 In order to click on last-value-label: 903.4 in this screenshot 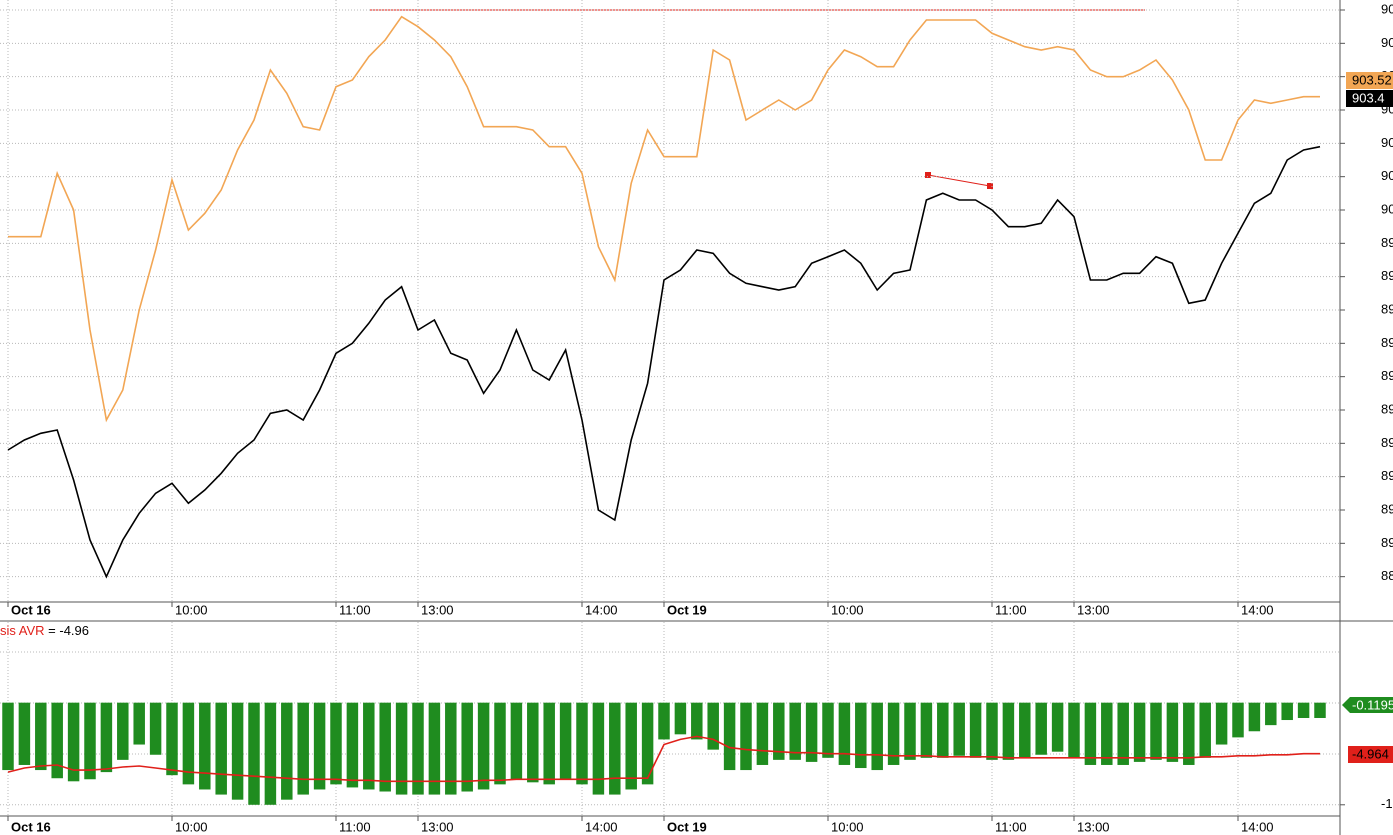, I will do `click(1368, 97)`.